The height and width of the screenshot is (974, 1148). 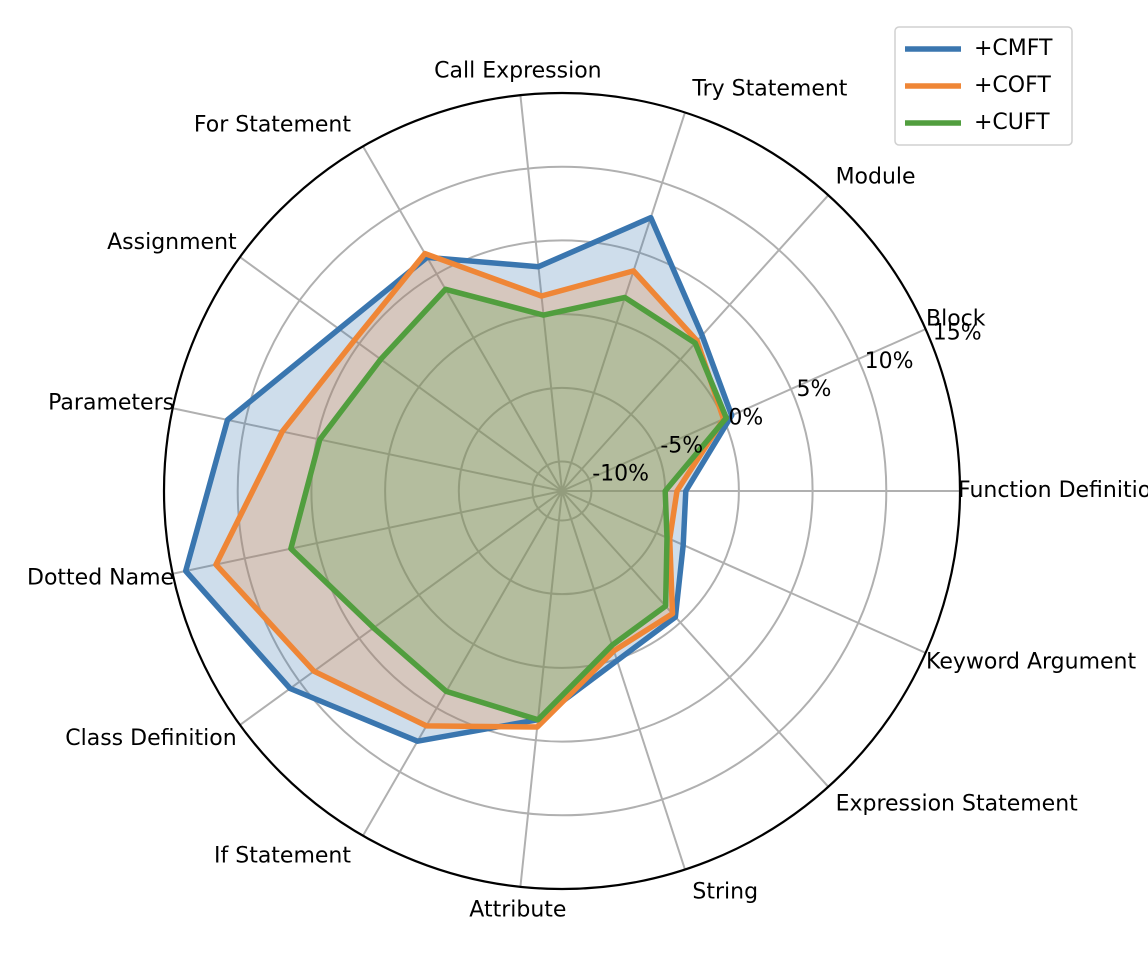 What do you see at coordinates (172, 242) in the screenshot?
I see `category-label: Assignment` at bounding box center [172, 242].